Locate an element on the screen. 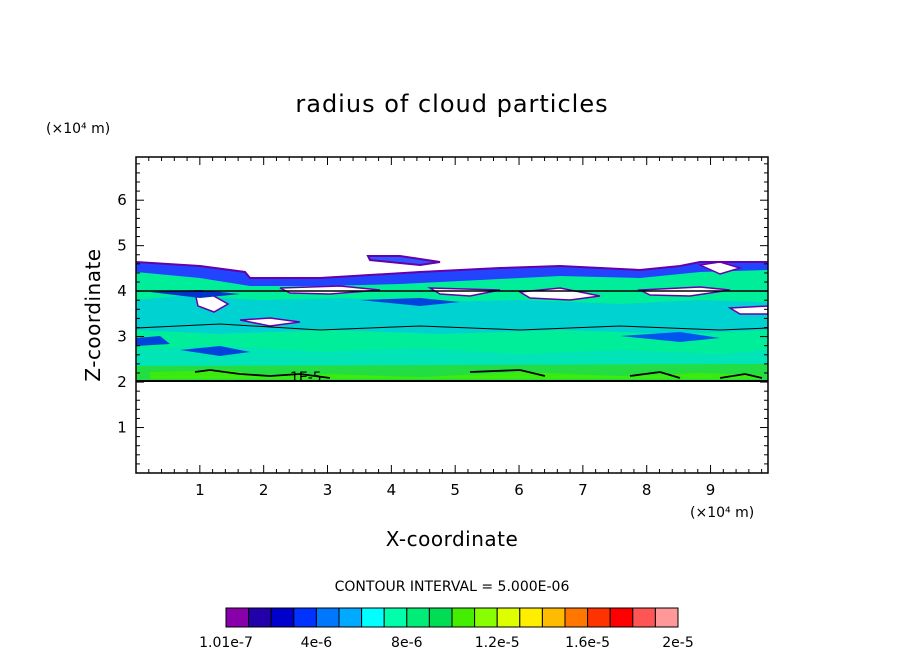 The image size is (904, 654). colorbar-tick-label: 2e-5 is located at coordinates (677, 643).